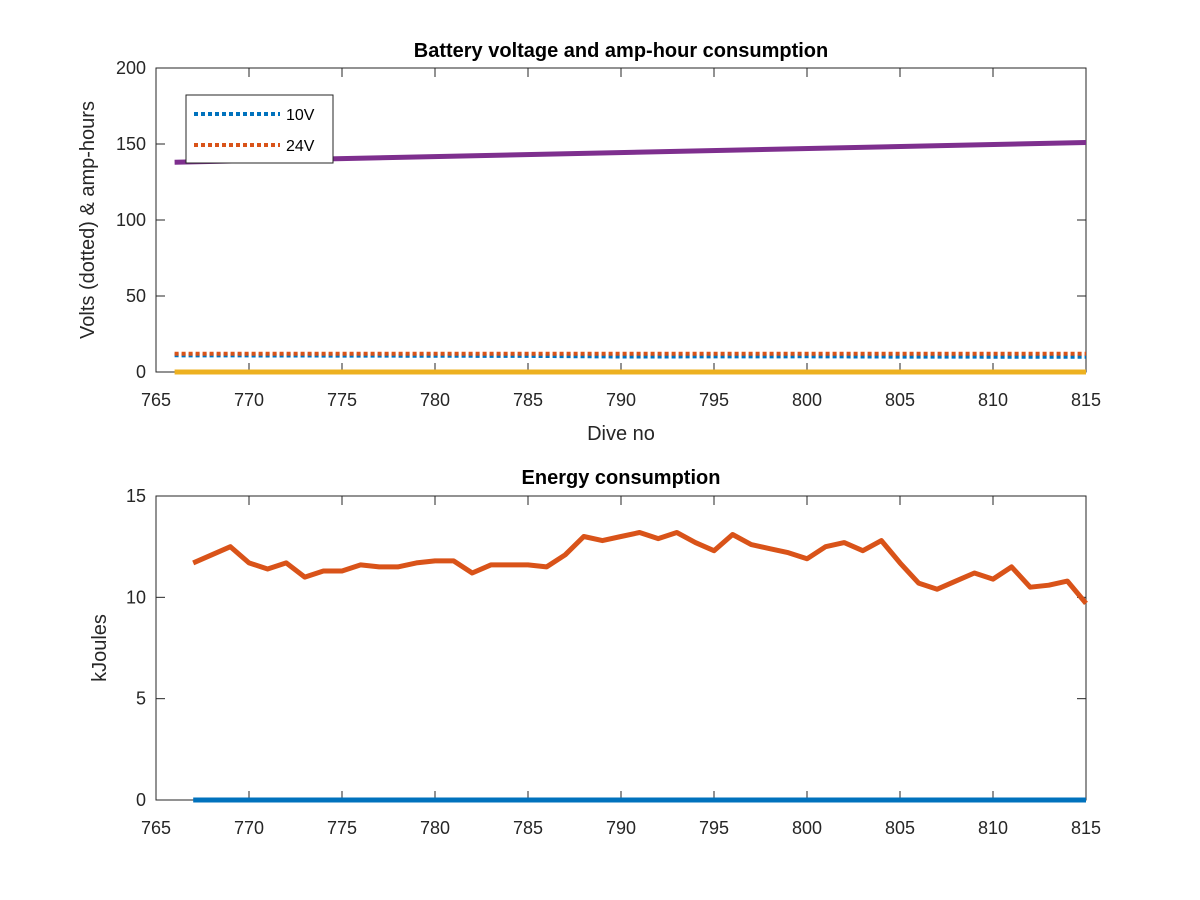 Image resolution: width=1200 pixels, height=900 pixels. I want to click on energy-chart-y-axis-label: kJoules, so click(100, 648).